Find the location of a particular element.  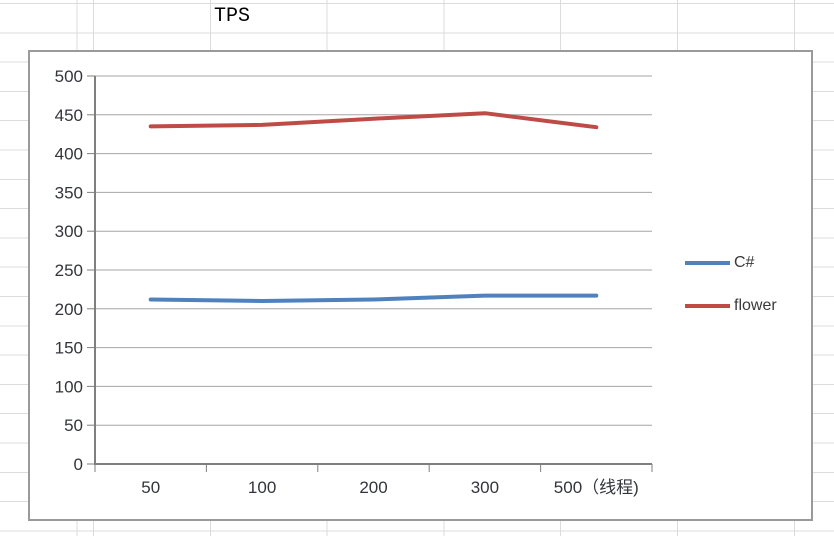

x-axis-tick-label: 100 is located at coordinates (262, 487).